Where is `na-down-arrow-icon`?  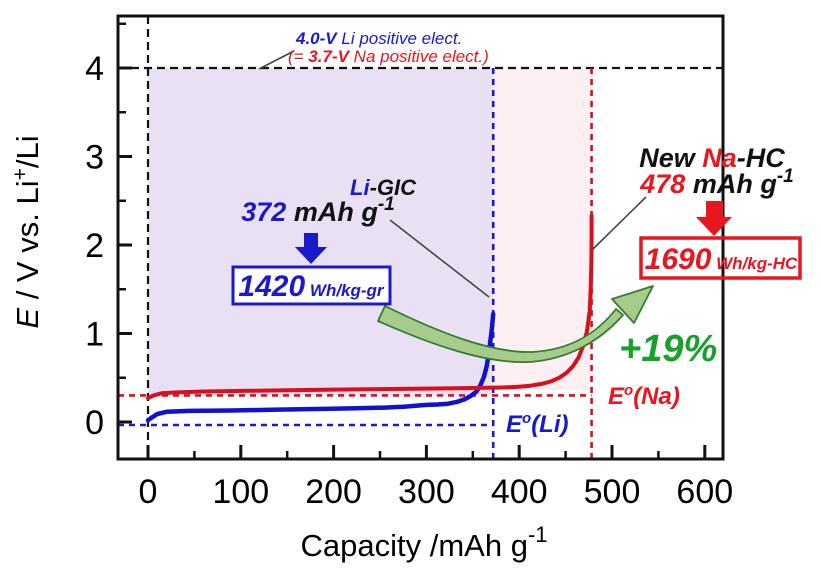 na-down-arrow-icon is located at coordinates (714, 218).